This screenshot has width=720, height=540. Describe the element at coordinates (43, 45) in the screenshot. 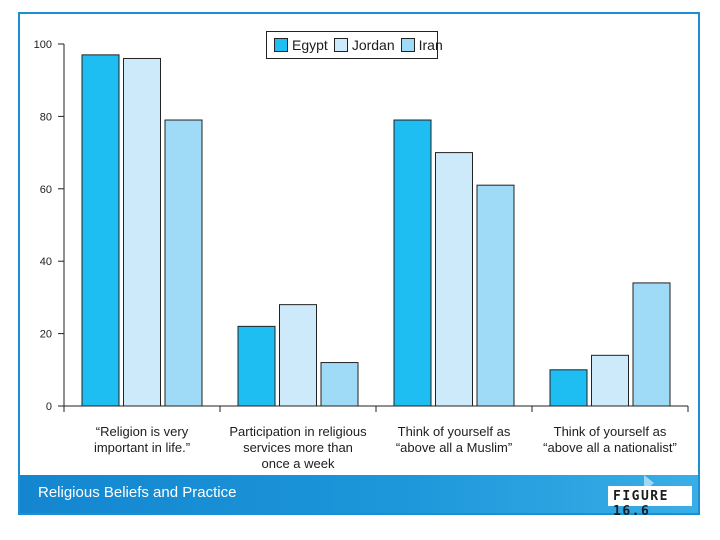

I see `y-tick-label: 100` at that location.